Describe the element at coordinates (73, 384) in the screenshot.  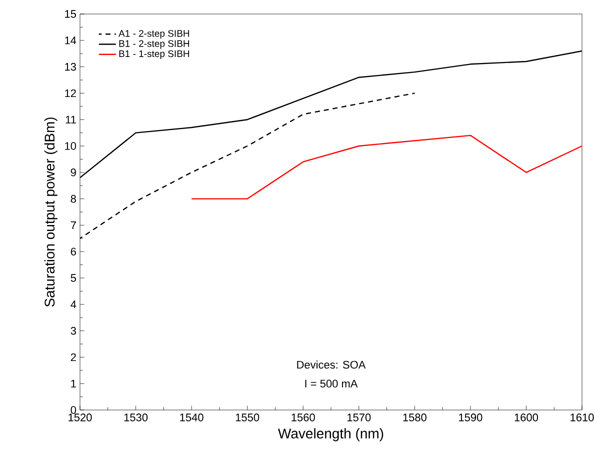
I see `y-tick-label: 1` at that location.